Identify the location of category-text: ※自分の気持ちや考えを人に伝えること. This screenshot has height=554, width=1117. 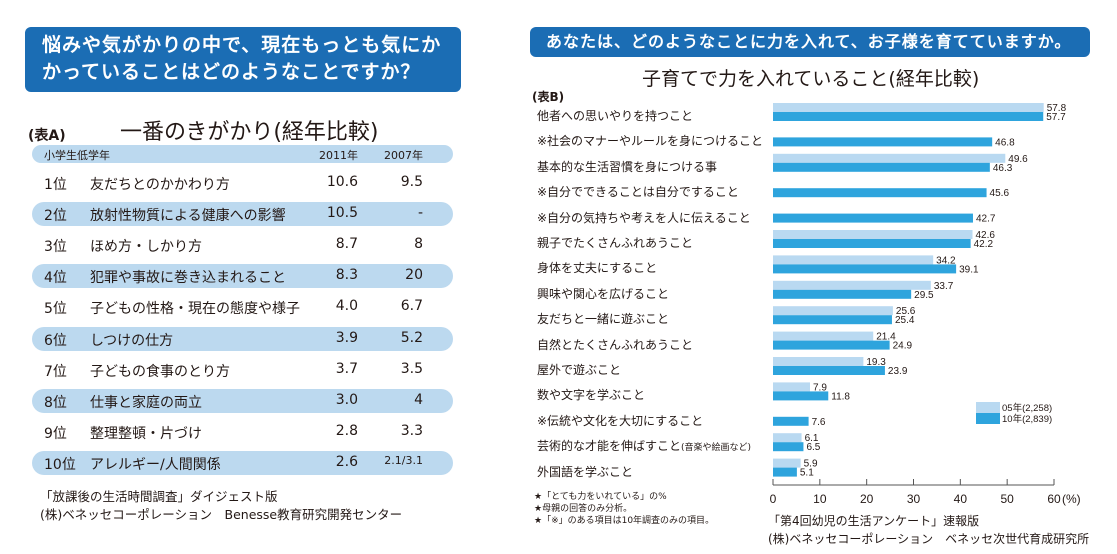
(644, 217).